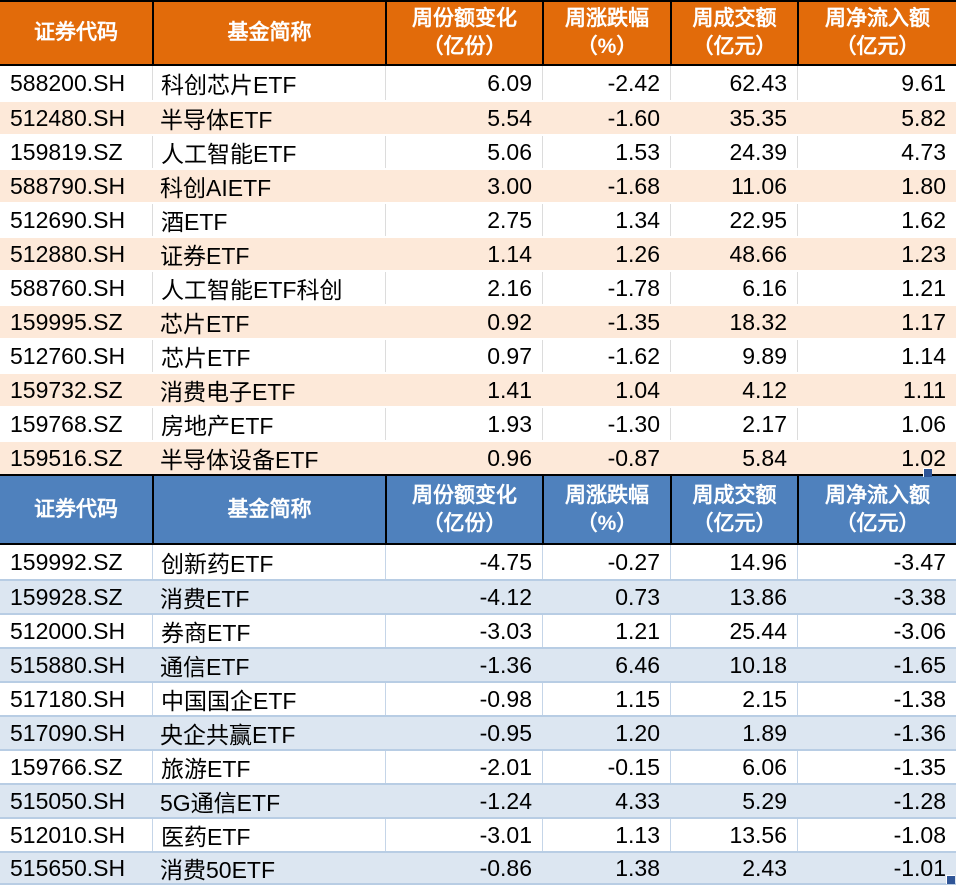  Describe the element at coordinates (733, 424) in the screenshot. I see `cell-turnover: 2.17` at that location.